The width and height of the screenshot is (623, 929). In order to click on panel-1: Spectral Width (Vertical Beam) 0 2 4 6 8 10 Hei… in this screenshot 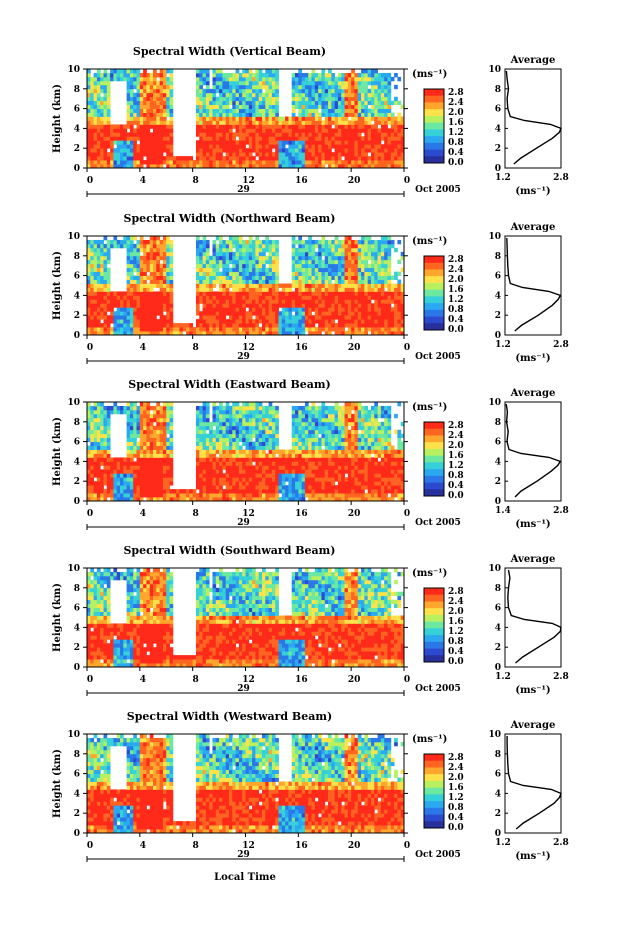, I will do `click(310, 121)`.